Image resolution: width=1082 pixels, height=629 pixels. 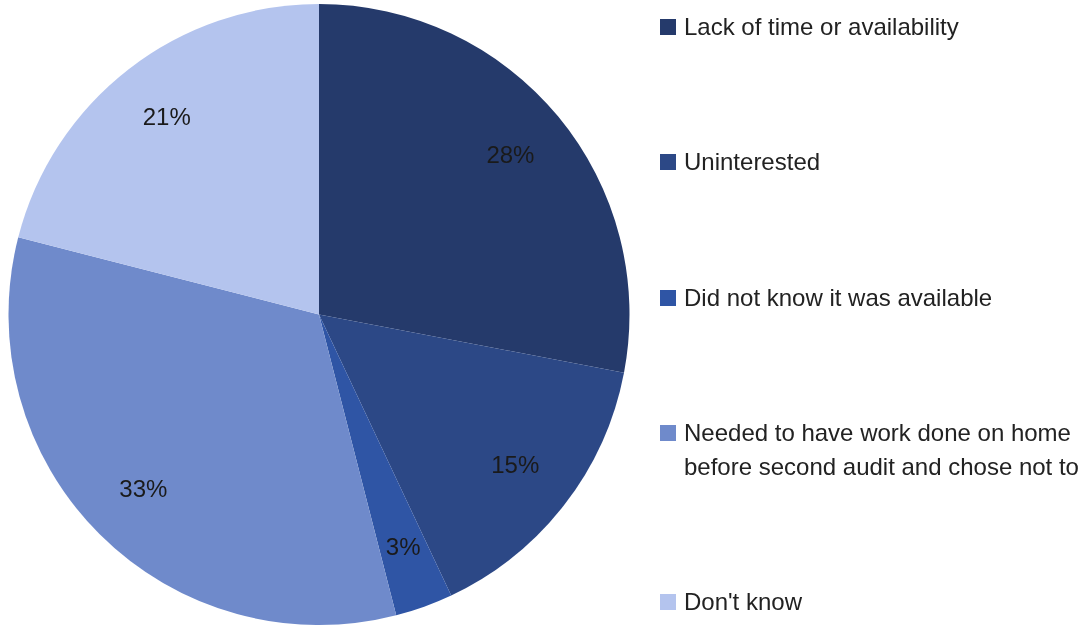 What do you see at coordinates (166, 116) in the screenshot?
I see `data-label: 21%` at bounding box center [166, 116].